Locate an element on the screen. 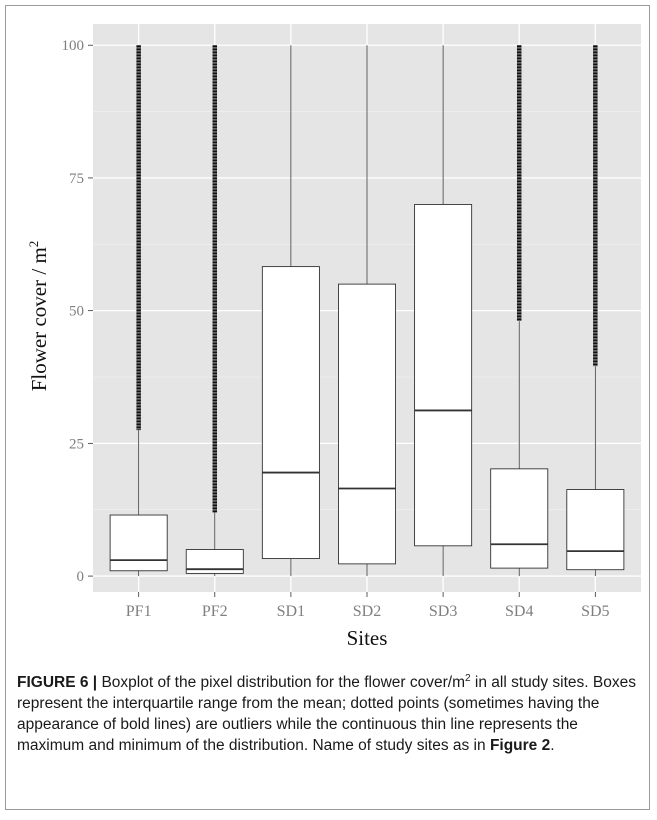  box-sd1 is located at coordinates (290, 311).